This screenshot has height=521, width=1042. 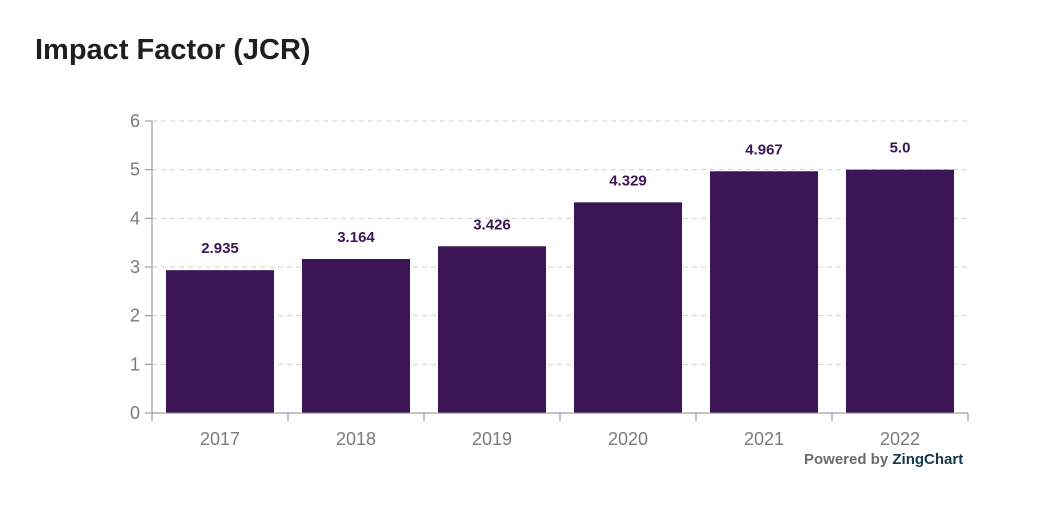 I want to click on bar-2021, so click(x=764, y=292).